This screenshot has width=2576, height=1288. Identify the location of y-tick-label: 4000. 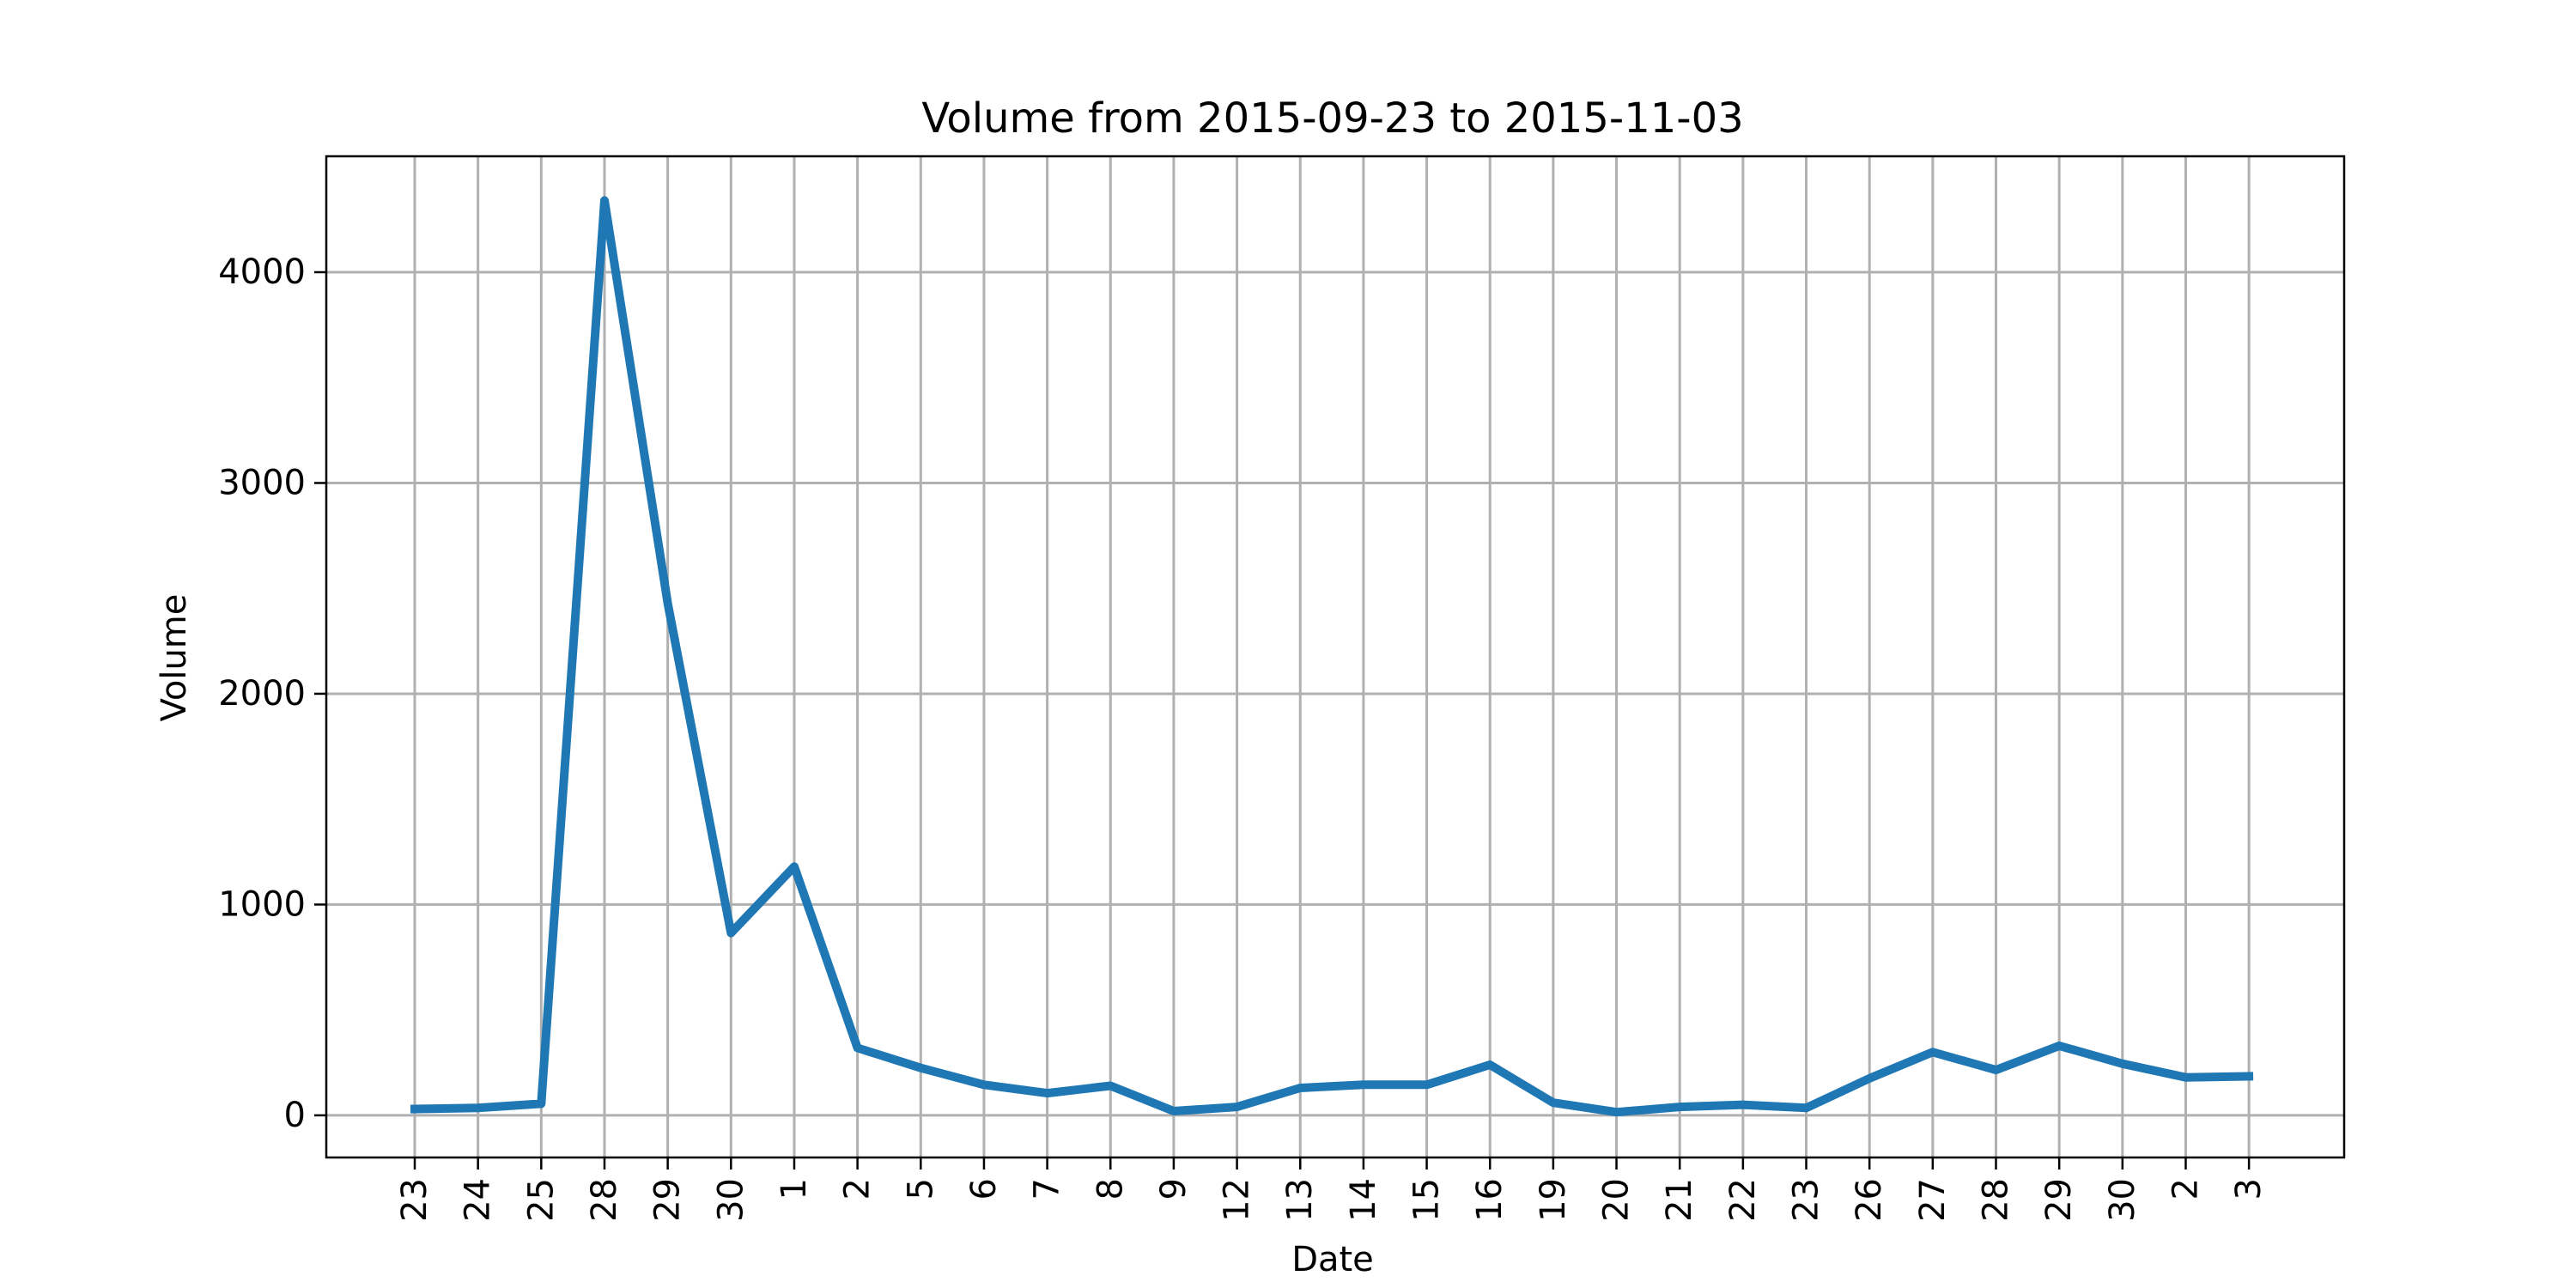
(262, 272).